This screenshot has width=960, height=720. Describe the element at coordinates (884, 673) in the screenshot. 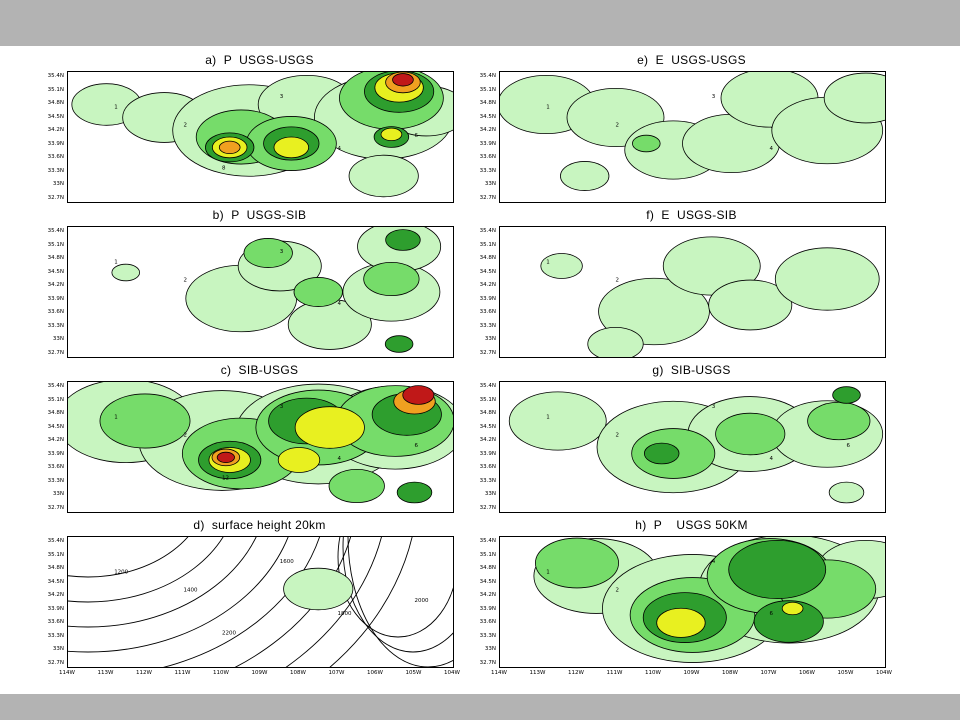

I see `x-tick-label: 104W` at that location.